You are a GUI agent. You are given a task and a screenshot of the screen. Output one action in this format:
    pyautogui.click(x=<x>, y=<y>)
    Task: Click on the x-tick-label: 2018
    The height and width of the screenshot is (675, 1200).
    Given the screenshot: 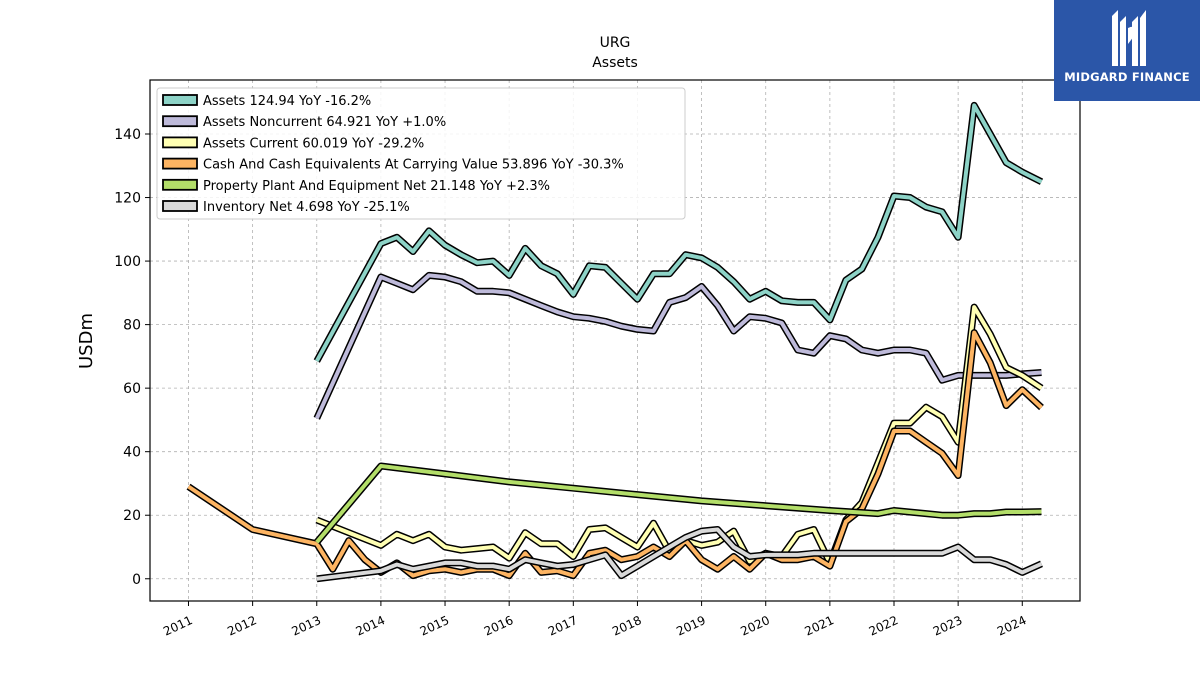 What is the action you would take?
    pyautogui.click(x=627, y=626)
    